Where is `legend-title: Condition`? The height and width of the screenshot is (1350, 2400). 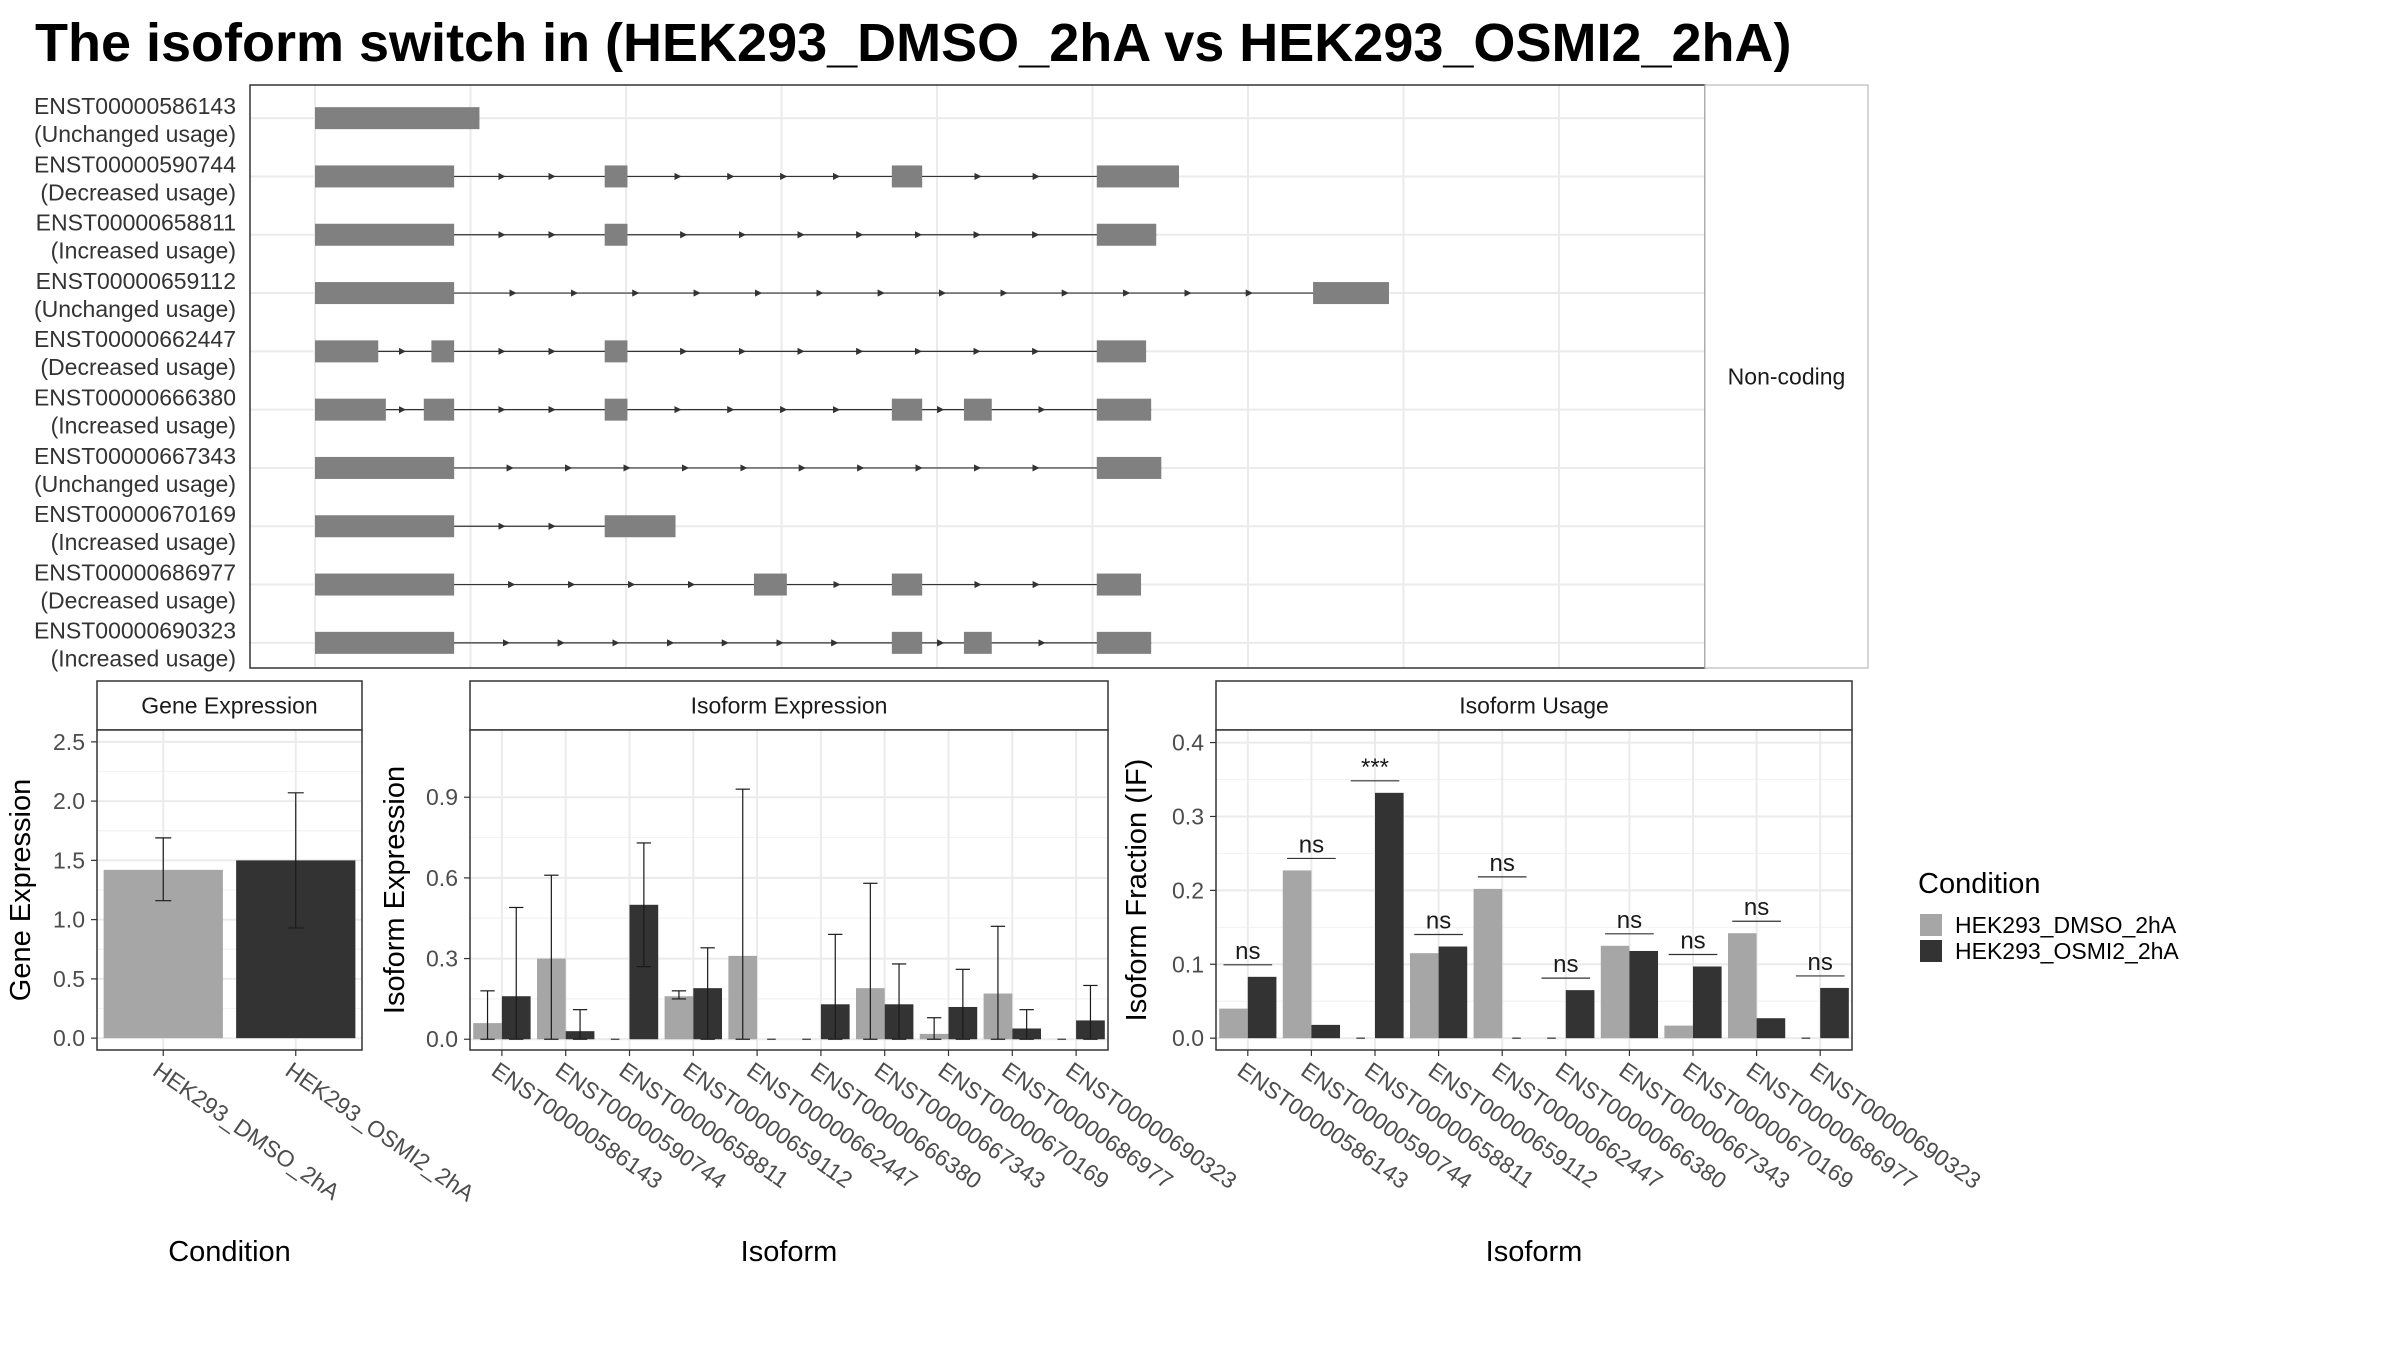 legend-title: Condition is located at coordinates (1979, 884).